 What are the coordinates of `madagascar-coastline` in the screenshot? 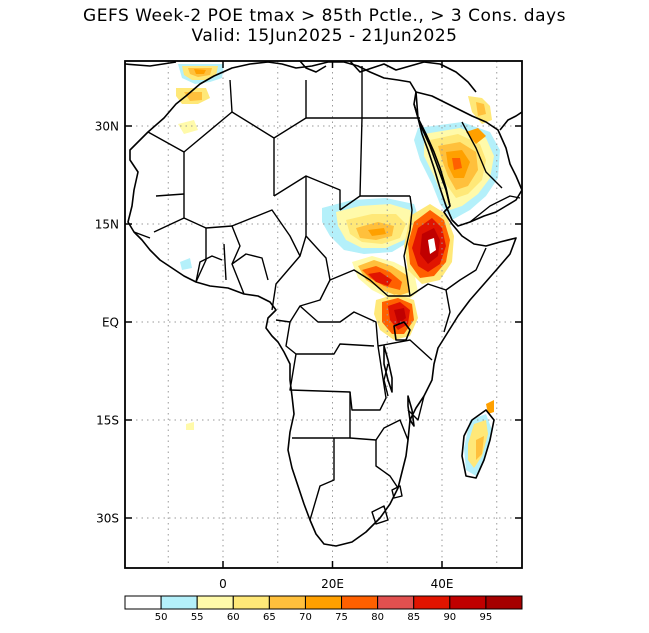 It's located at (478, 444).